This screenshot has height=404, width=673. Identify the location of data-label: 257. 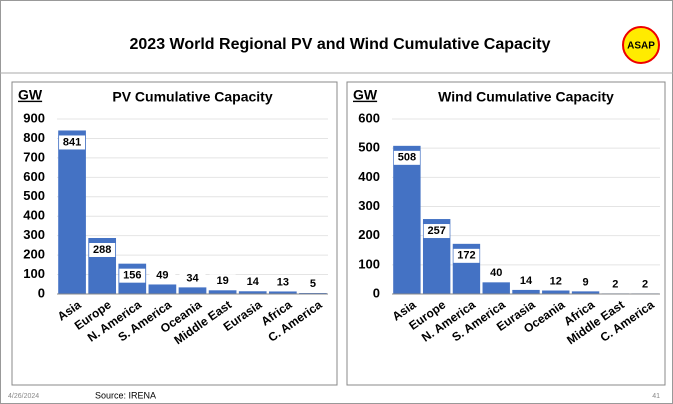
(436, 231).